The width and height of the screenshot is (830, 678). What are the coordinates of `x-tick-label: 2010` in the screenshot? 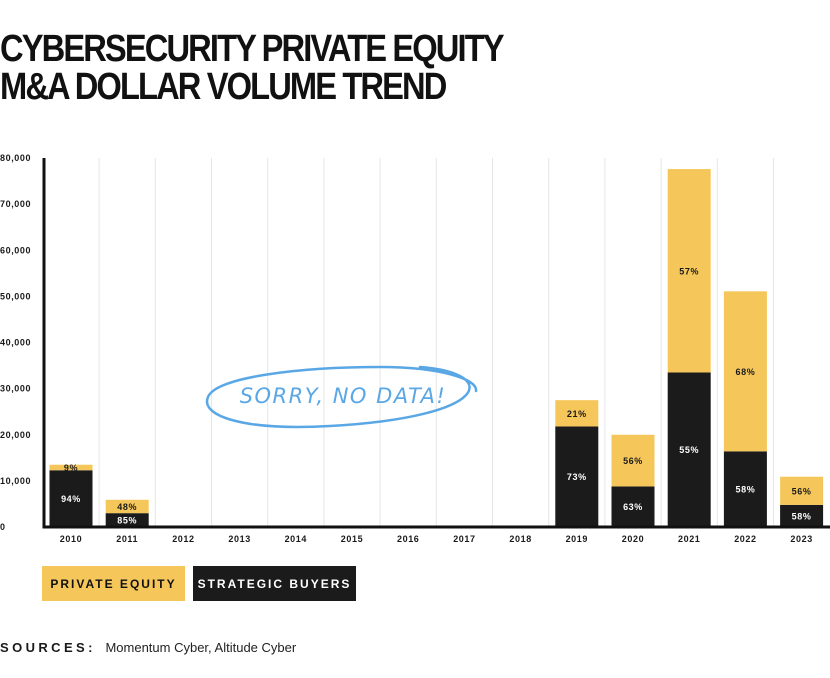 It's located at (71, 539).